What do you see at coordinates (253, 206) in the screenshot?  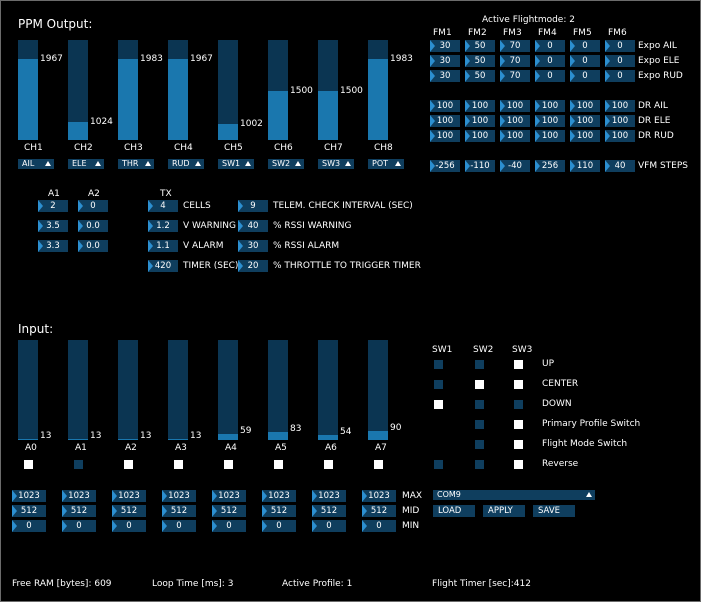 I see `telemetry-setting-input: 9` at bounding box center [253, 206].